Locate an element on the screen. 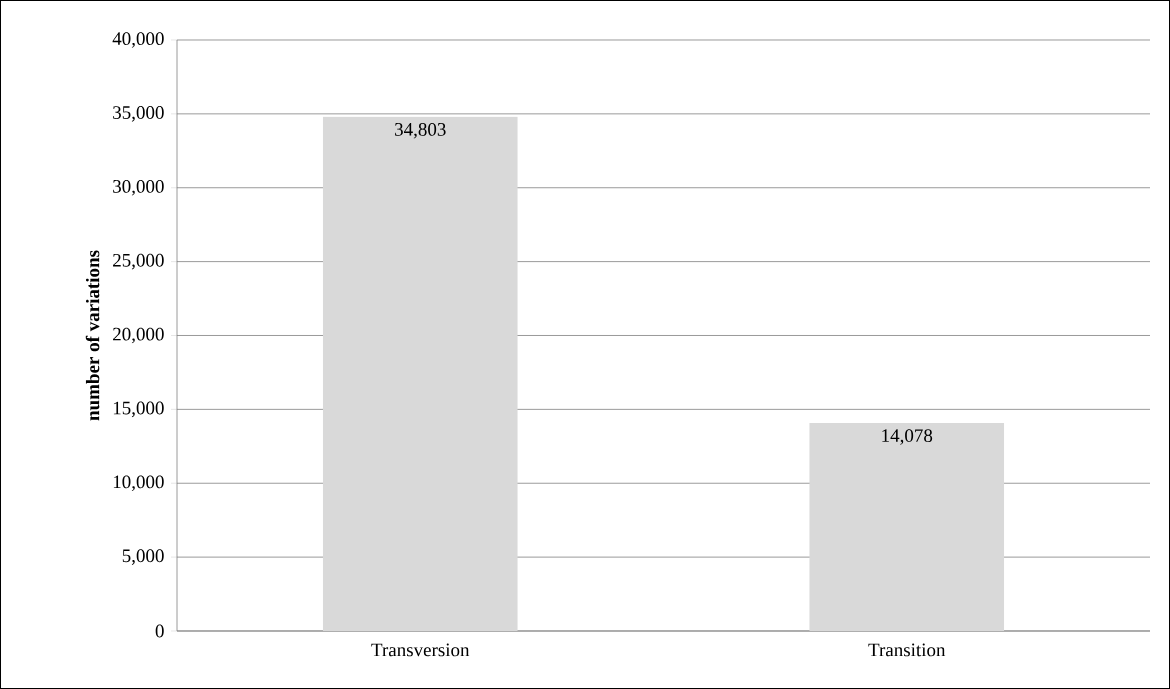 This screenshot has width=1170, height=689. y-tick-label: 40,000 is located at coordinates (138, 40).